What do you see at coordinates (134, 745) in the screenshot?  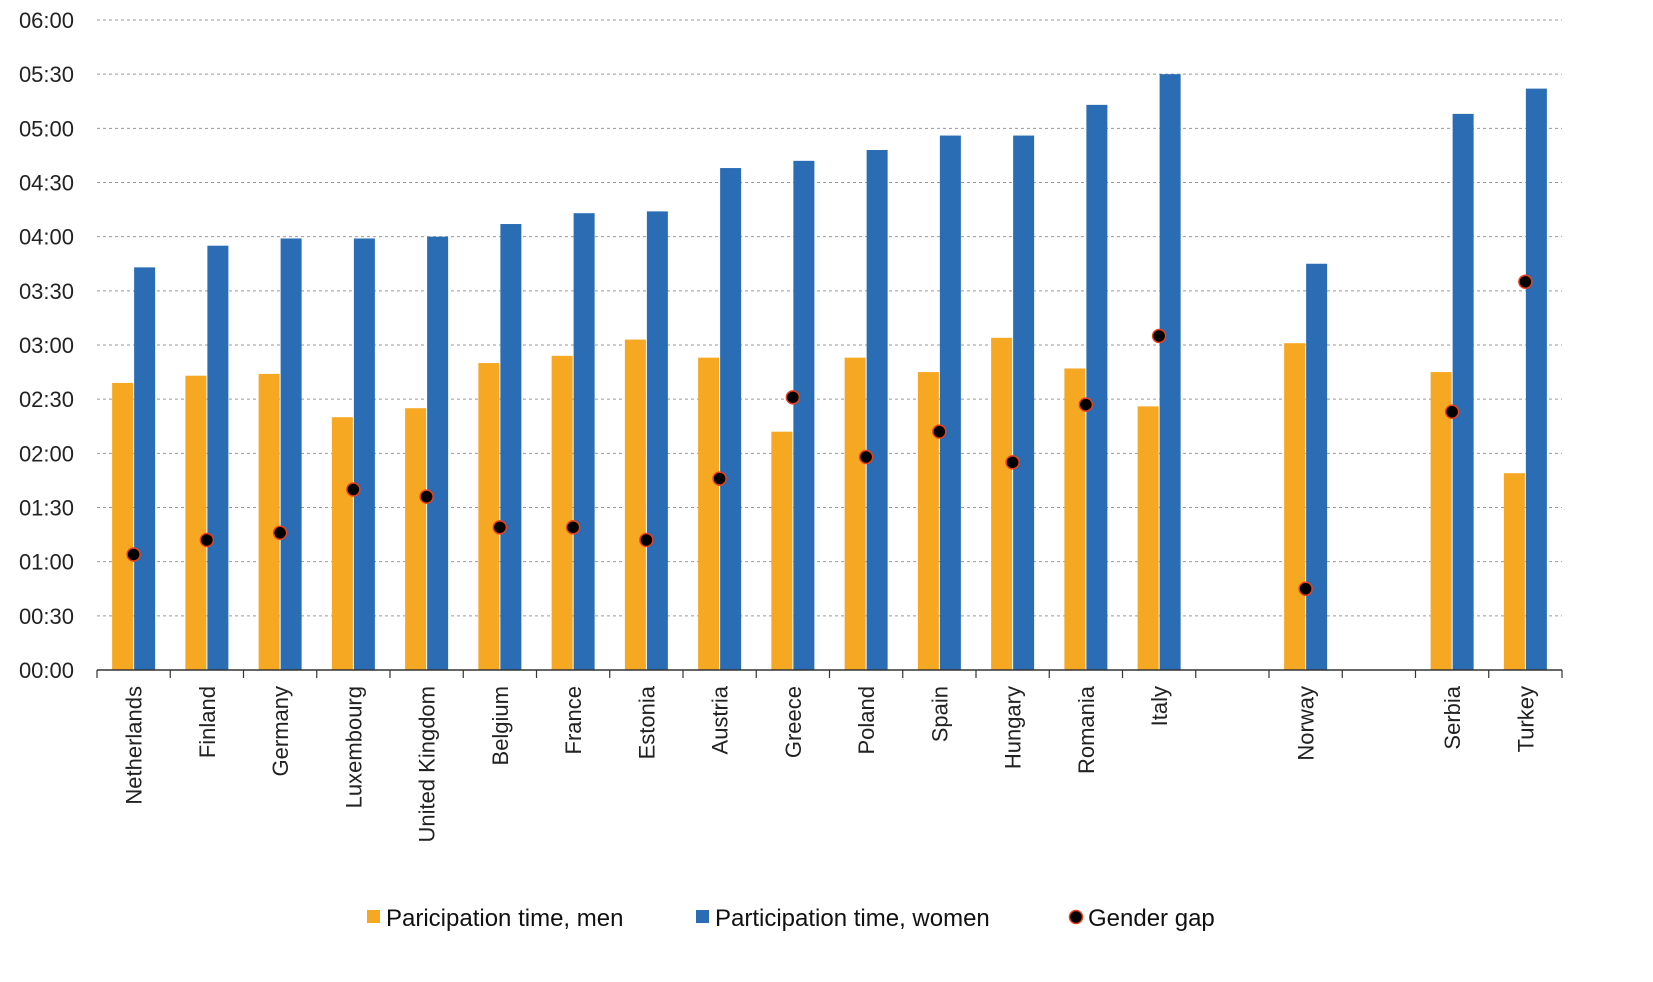 I see `x-tick-label: Netherlands` at bounding box center [134, 745].